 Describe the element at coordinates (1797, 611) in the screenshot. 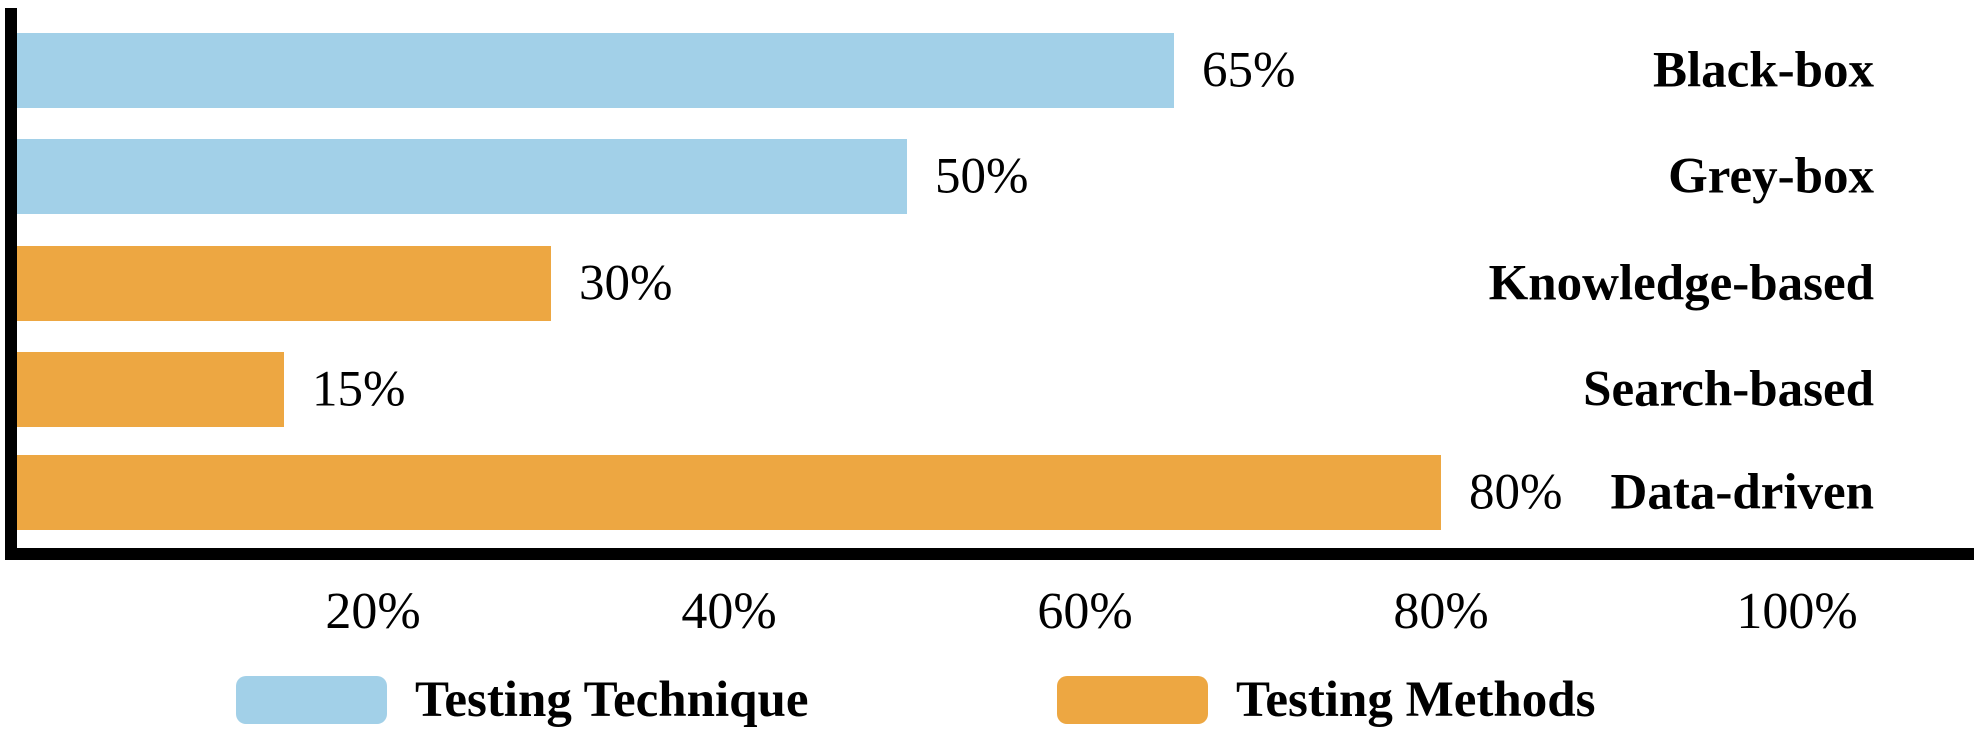

I see `x-tick-label-100: 100%` at that location.